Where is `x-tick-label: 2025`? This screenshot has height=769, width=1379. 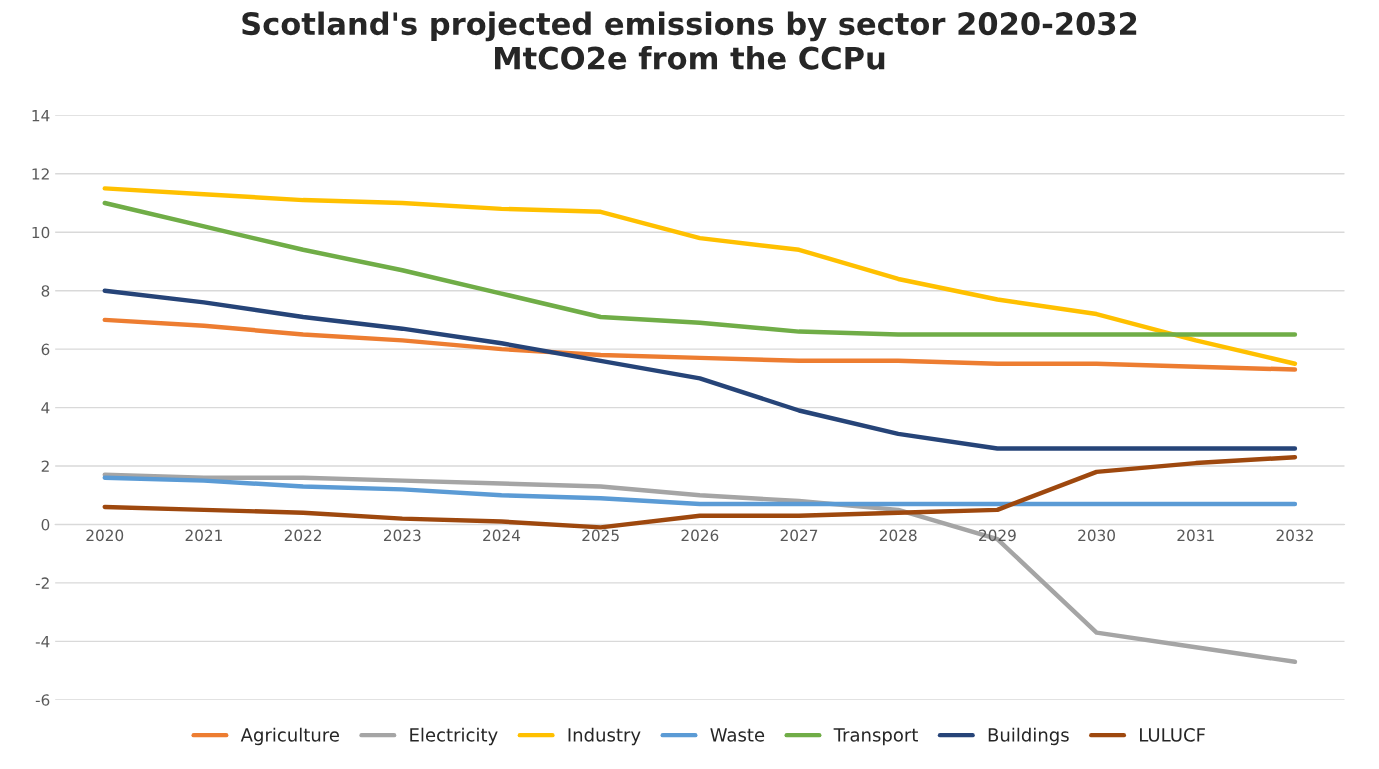
x-tick-label: 2025 is located at coordinates (600, 535).